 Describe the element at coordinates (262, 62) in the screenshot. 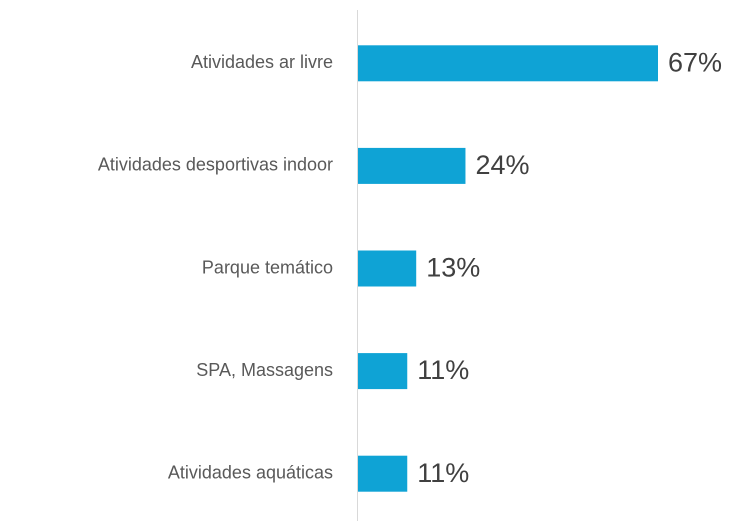

I see `category-label: Atividades ar livre` at that location.